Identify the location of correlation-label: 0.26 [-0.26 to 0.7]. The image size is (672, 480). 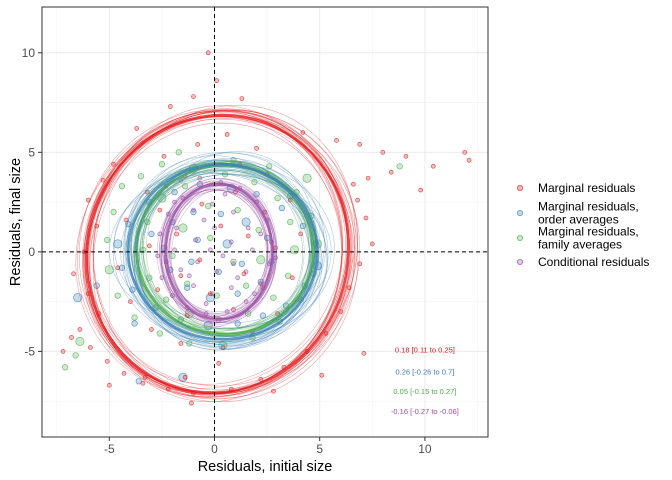
(424, 371).